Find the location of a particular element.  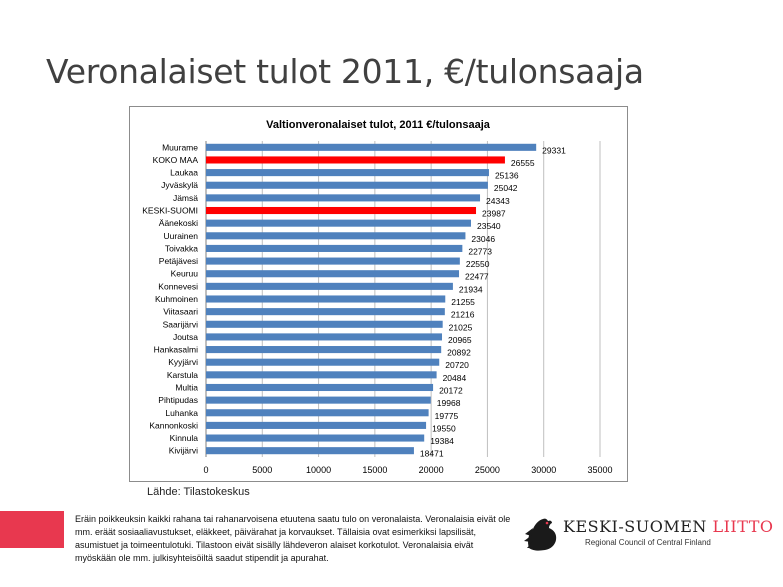

category-label: Luhanka is located at coordinates (181, 413).